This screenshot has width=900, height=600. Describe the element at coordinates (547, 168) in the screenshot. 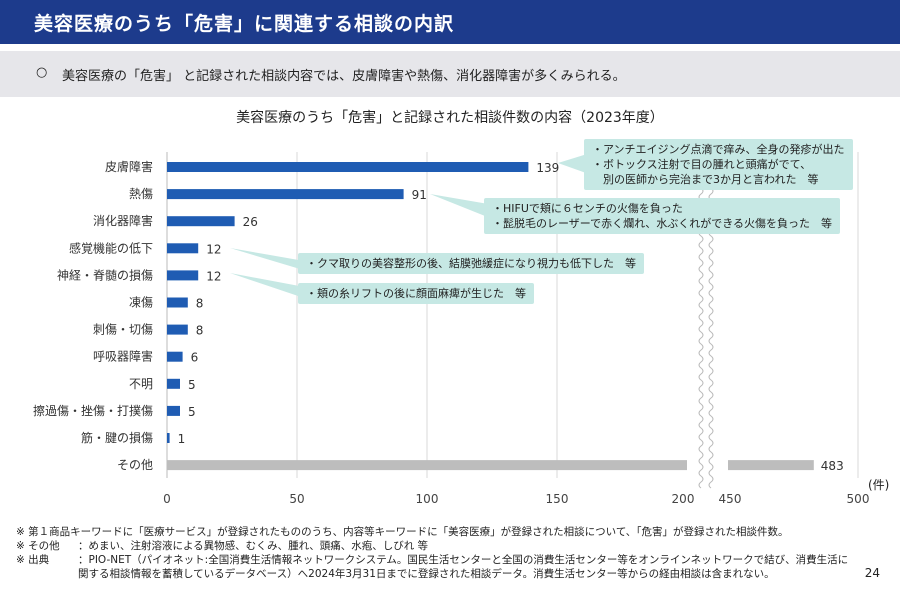

I see `data-label: 139` at that location.